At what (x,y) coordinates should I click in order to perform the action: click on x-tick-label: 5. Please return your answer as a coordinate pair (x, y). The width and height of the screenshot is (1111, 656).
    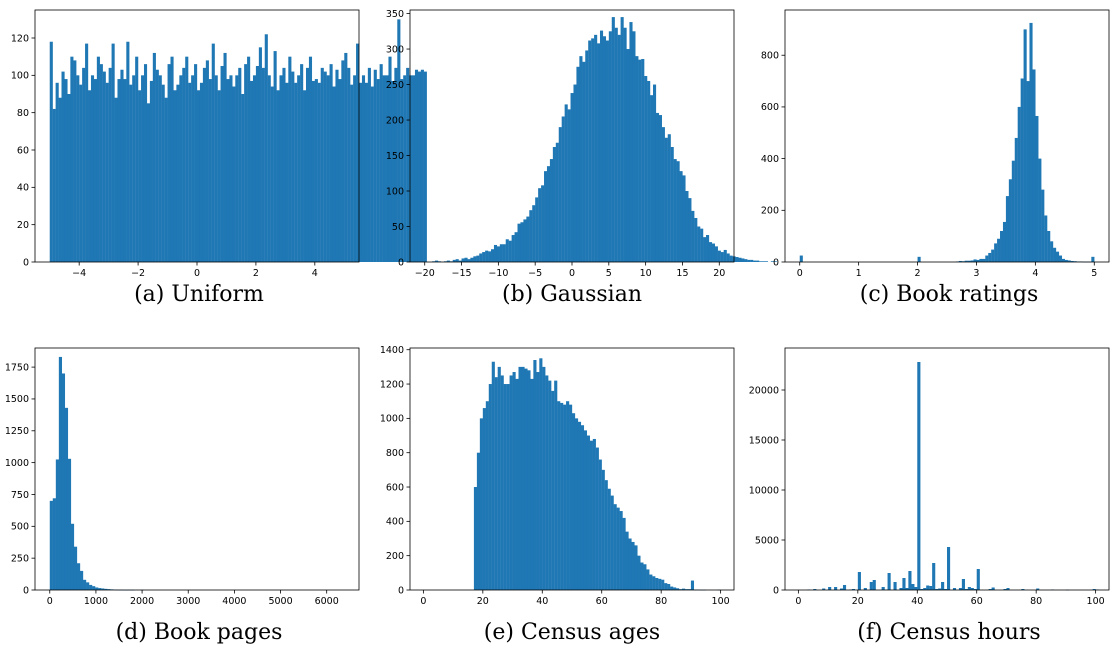
    Looking at the image, I should click on (609, 273).